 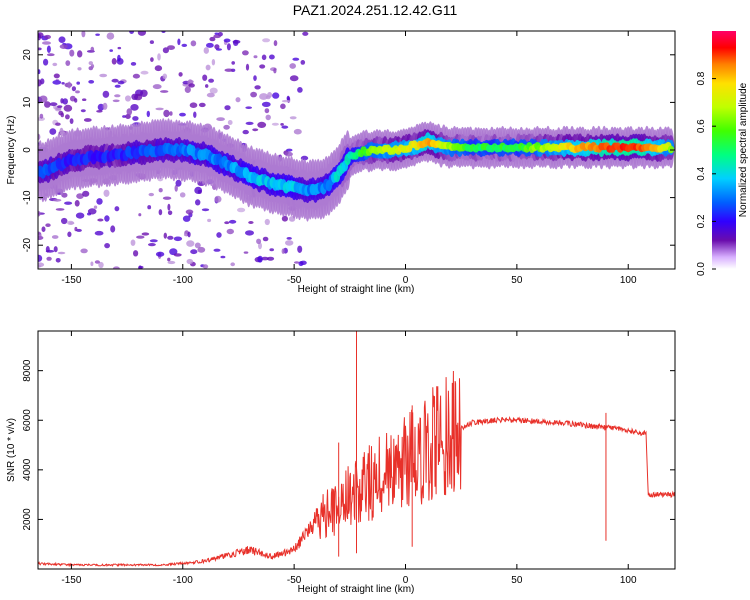 I want to click on x-tick-label: -150, so click(x=71, y=280).